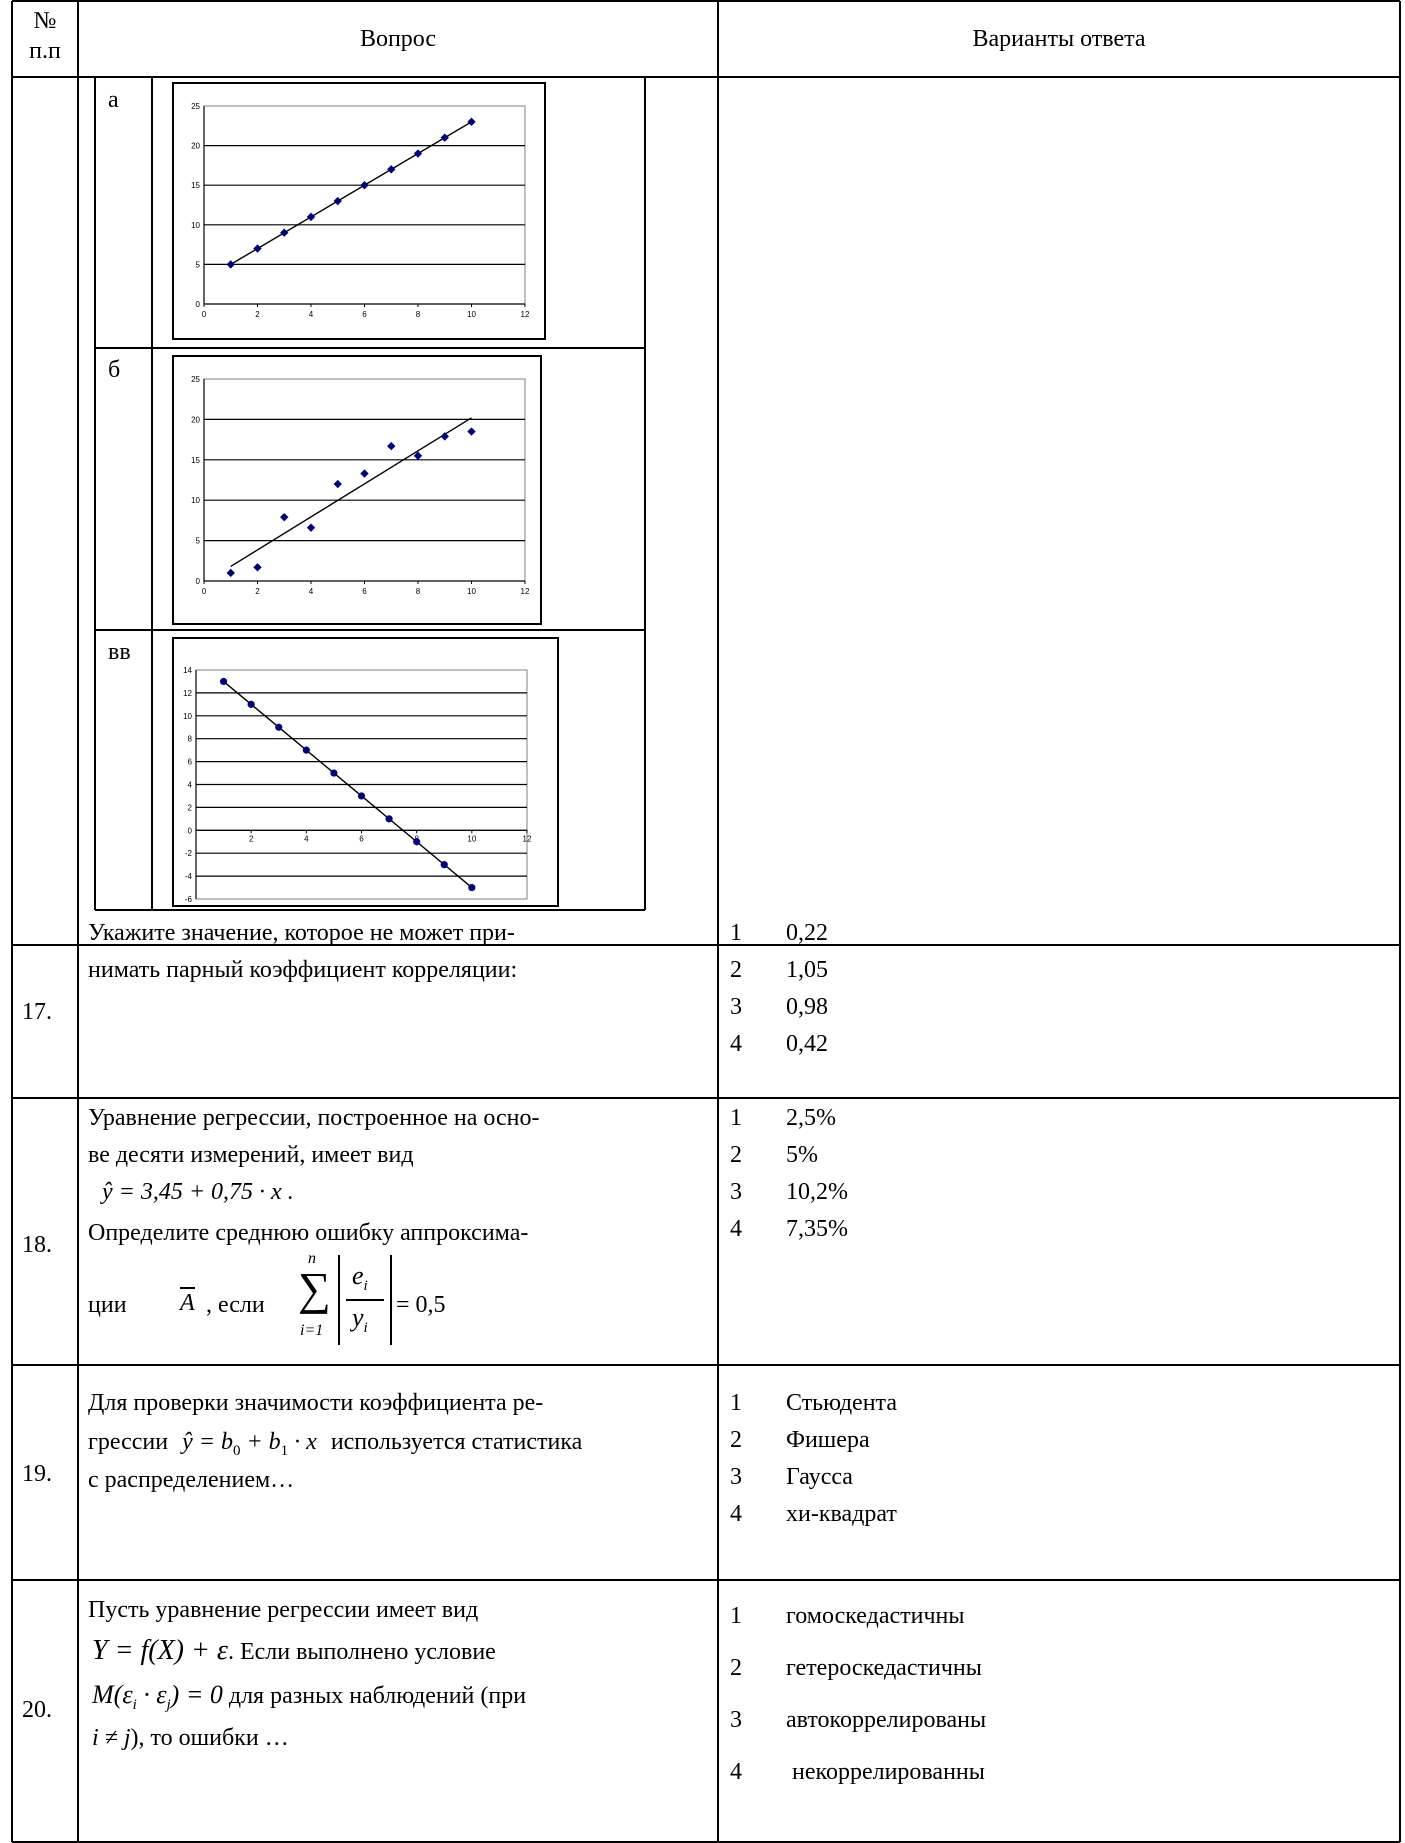 The width and height of the screenshot is (1405, 1843). Describe the element at coordinates (195, 460) in the screenshot. I see `y-tick-label: 15` at that location.